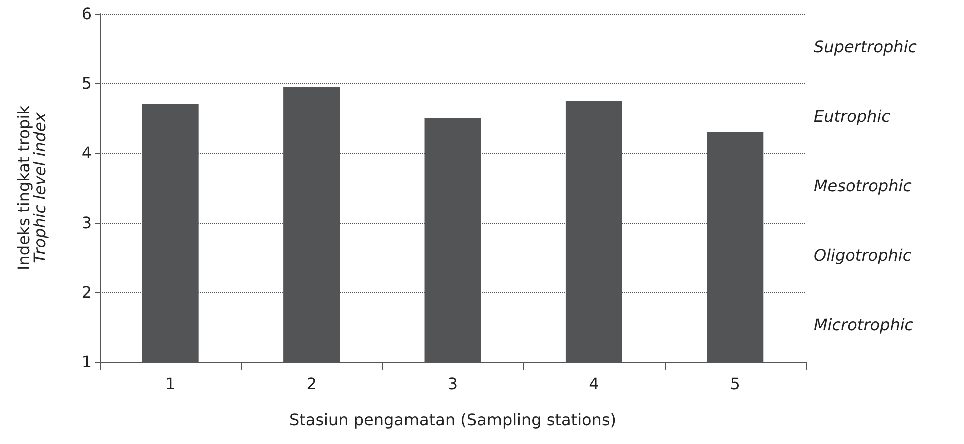 This screenshot has height=444, width=964. What do you see at coordinates (87, 222) in the screenshot?
I see `y-tick-label: 3` at bounding box center [87, 222].